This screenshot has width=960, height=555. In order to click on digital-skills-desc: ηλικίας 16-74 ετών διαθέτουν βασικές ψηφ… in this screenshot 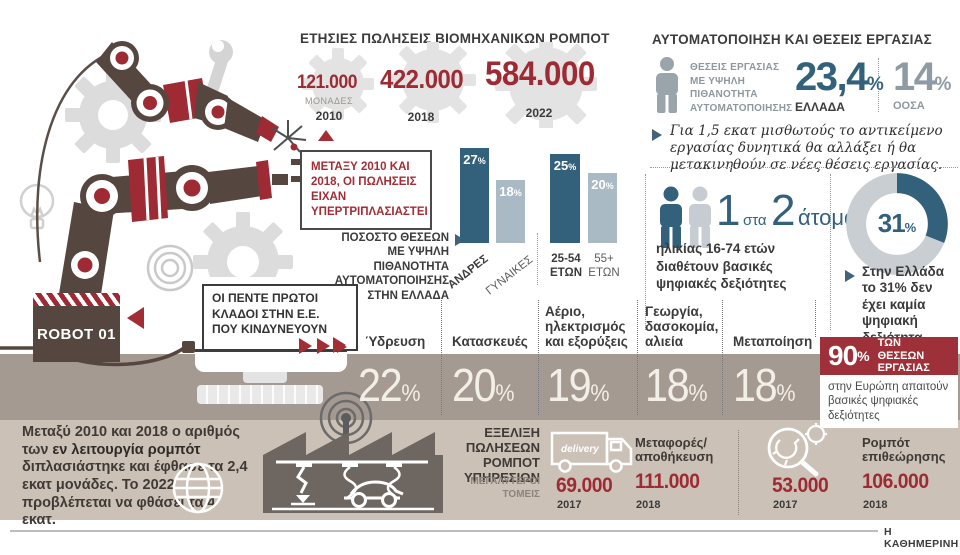, I will do `click(721, 266)`.